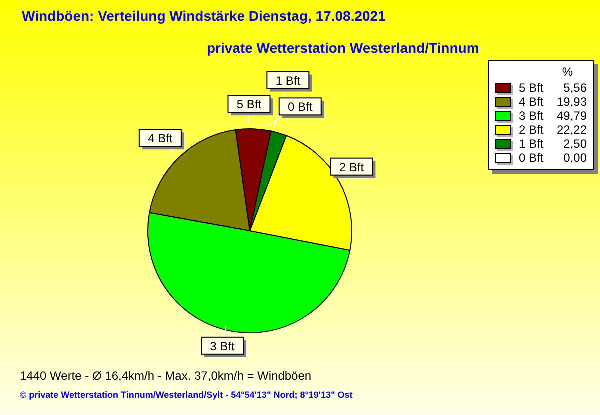  What do you see at coordinates (300, 107) in the screenshot?
I see `category-label: 0 Bft` at bounding box center [300, 107].